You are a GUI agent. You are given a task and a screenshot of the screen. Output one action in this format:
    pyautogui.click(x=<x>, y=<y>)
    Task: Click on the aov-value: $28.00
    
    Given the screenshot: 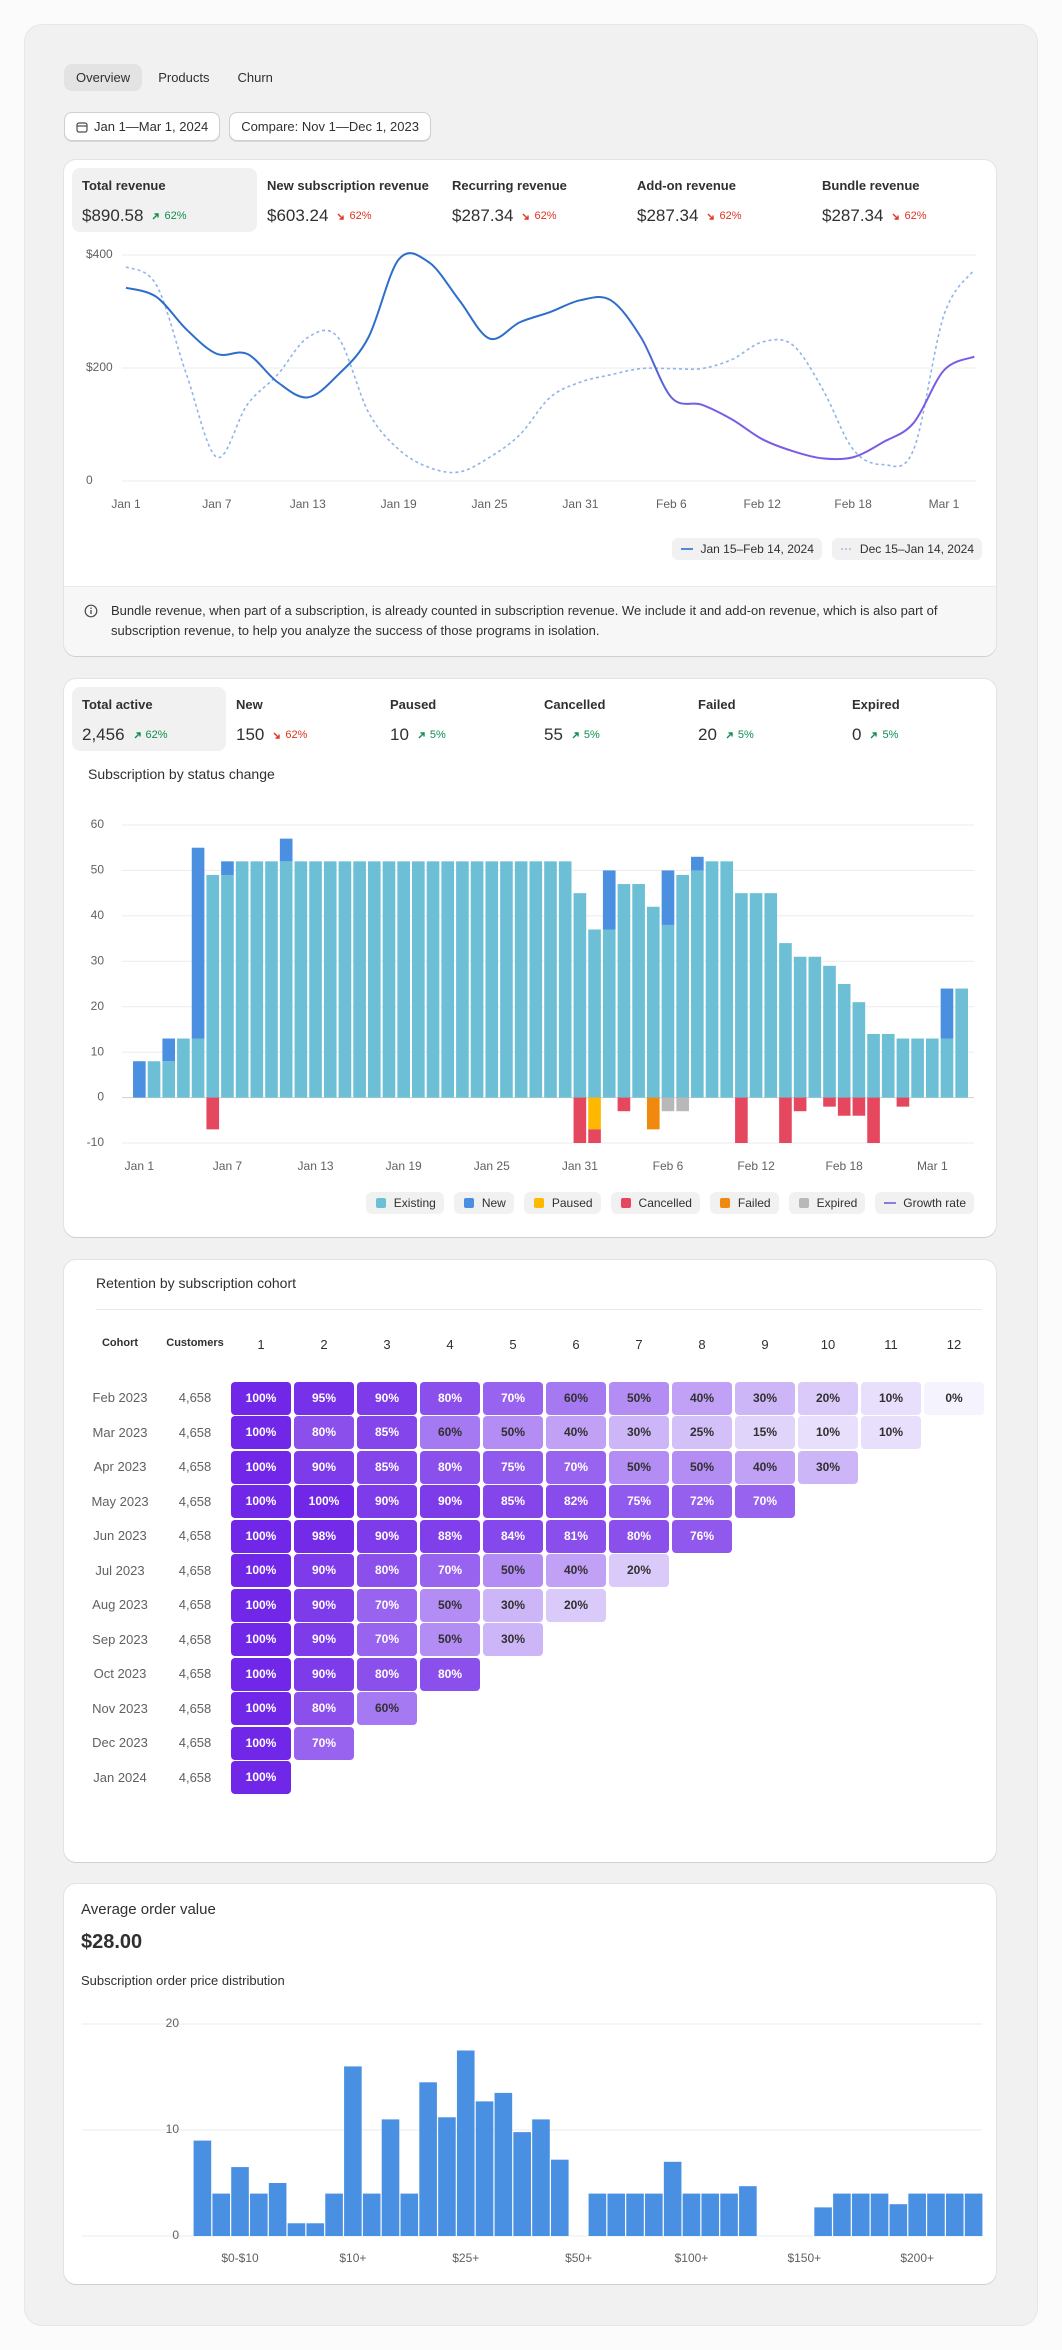 What is the action you would take?
    pyautogui.click(x=112, y=1942)
    